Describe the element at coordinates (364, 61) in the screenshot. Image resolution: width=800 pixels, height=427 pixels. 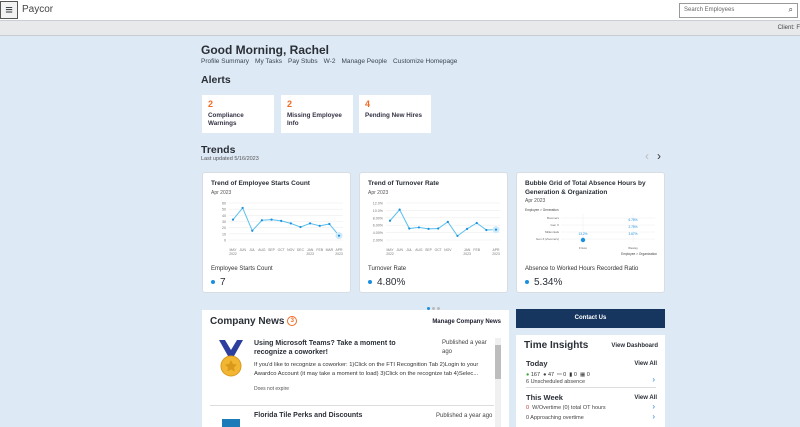
I see `link-manage-people: Manage People` at that location.